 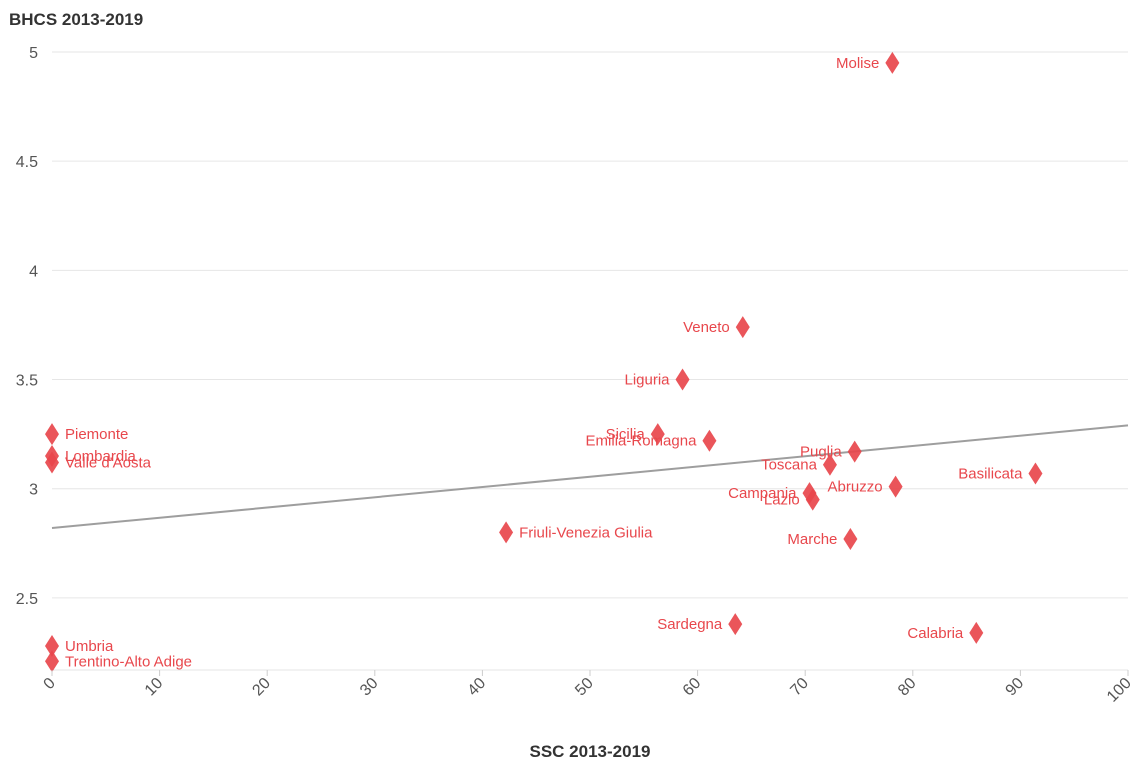 What do you see at coordinates (799, 687) in the screenshot?
I see `x-tick-label: 70` at bounding box center [799, 687].